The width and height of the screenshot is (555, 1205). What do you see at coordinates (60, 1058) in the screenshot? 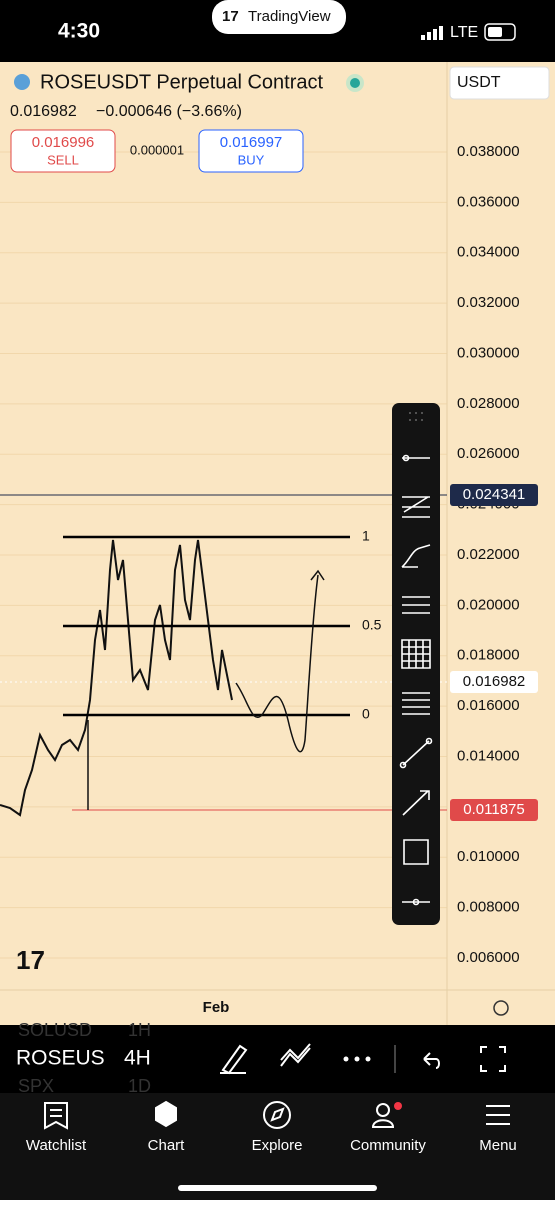
I see `toolbar-symbol: ROSEUS` at bounding box center [60, 1058].